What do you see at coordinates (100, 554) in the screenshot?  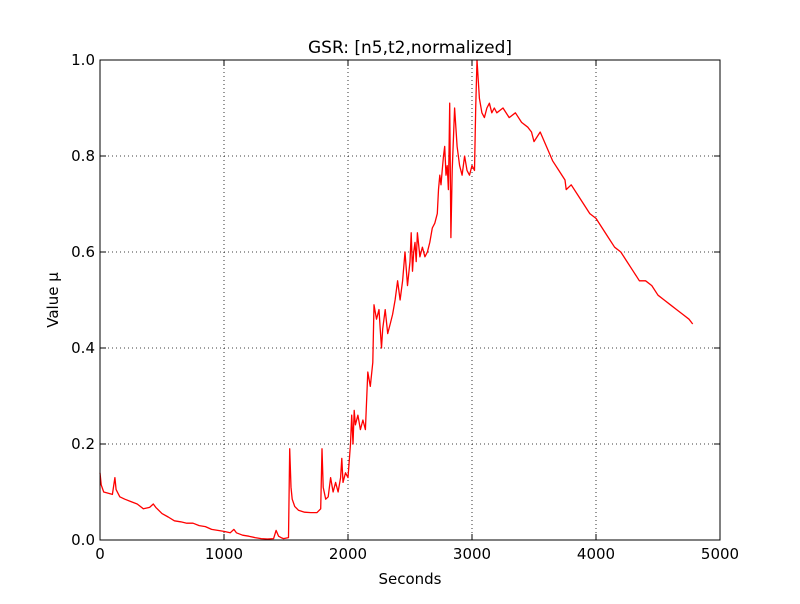 I see `x-tick-label: 0` at bounding box center [100, 554].